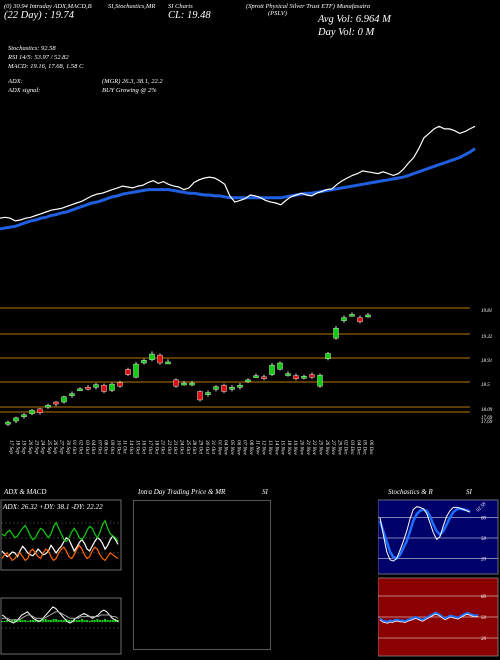 Image resolution: width=500 pixels, height=660 pixels. Describe the element at coordinates (68, 447) in the screenshot. I see `date-label: 30 Sep` at that location.